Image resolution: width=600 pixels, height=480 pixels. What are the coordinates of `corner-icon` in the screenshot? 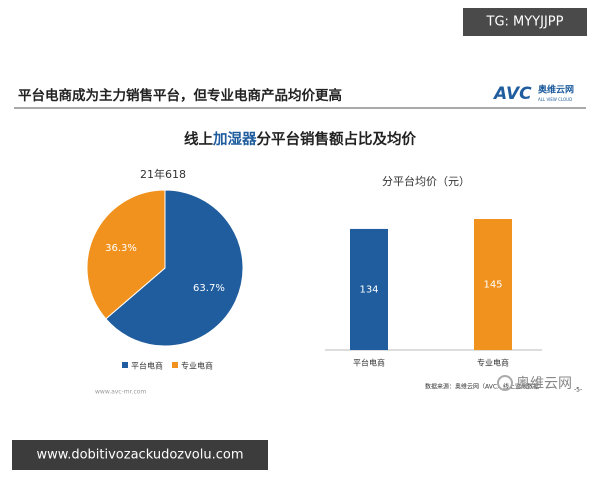 It's located at (505, 383).